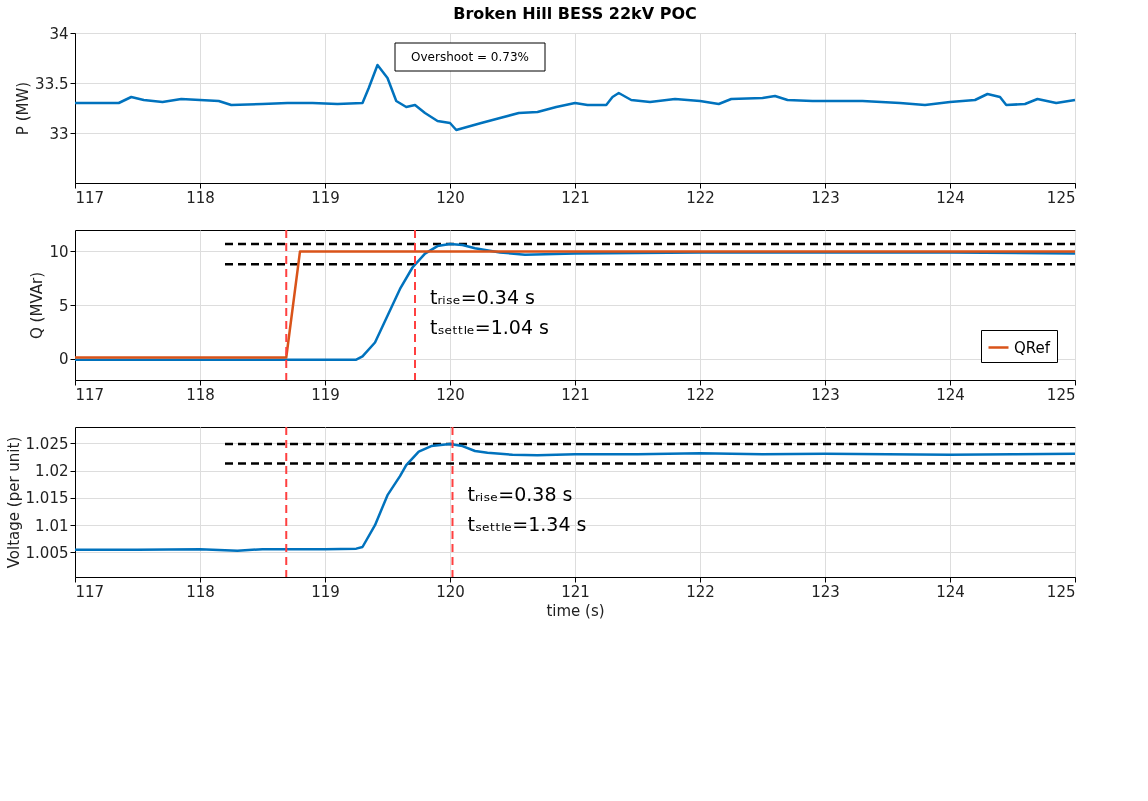 The image size is (1148, 801). What do you see at coordinates (59, 133) in the screenshot?
I see `y-tick-label: 33` at bounding box center [59, 133].